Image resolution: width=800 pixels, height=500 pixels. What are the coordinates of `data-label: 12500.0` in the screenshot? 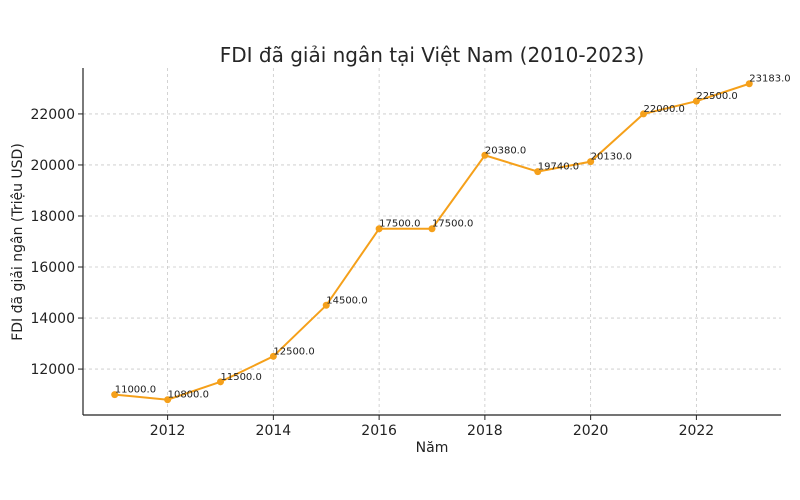 It's located at (293, 351).